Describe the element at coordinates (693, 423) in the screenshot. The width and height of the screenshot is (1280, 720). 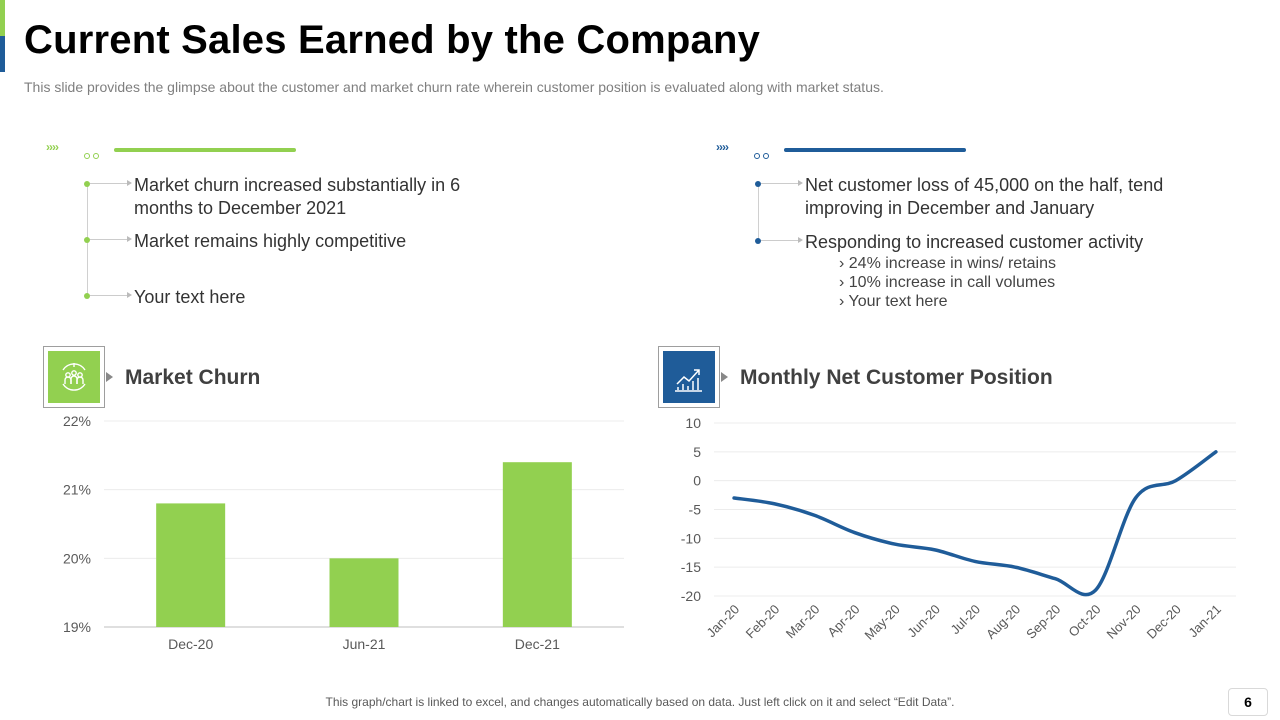
I see `y-tick-label: 10` at that location.